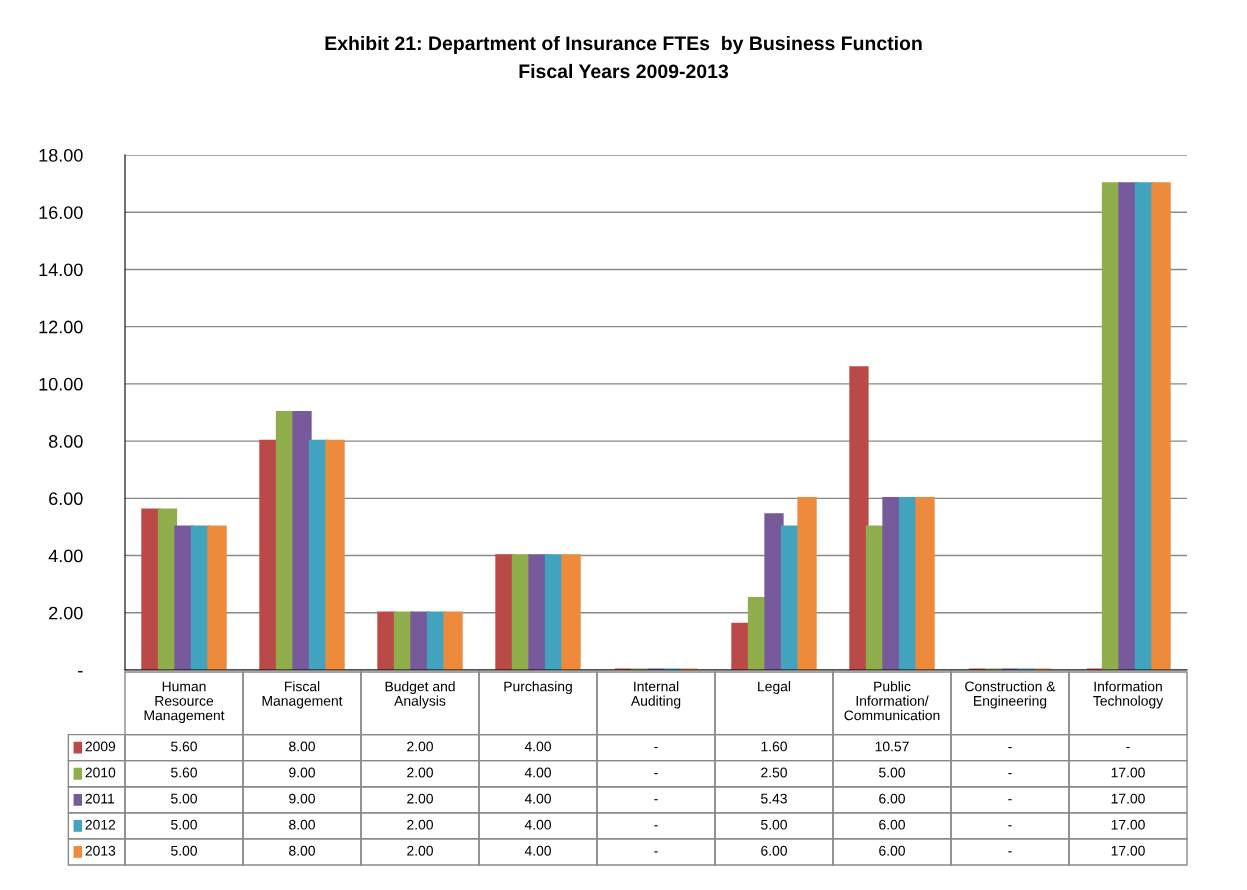 Image resolution: width=1247 pixels, height=890 pixels. I want to click on y-tick-label: 4.00, so click(65, 556).